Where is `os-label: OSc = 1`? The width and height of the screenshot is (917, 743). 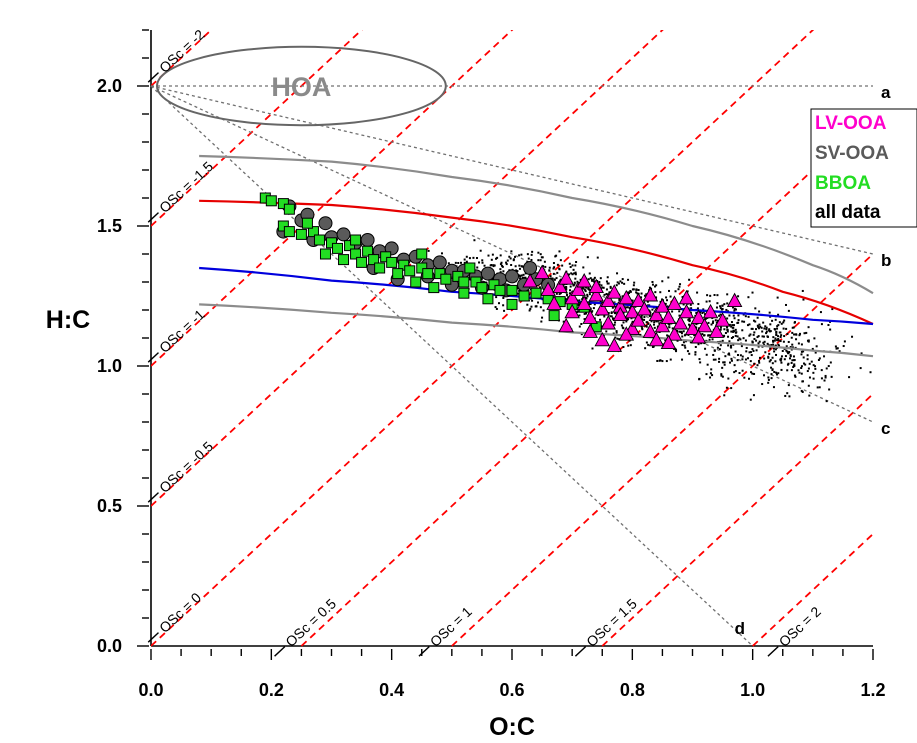
os-label: OSc = 1 is located at coordinates (446, 630).